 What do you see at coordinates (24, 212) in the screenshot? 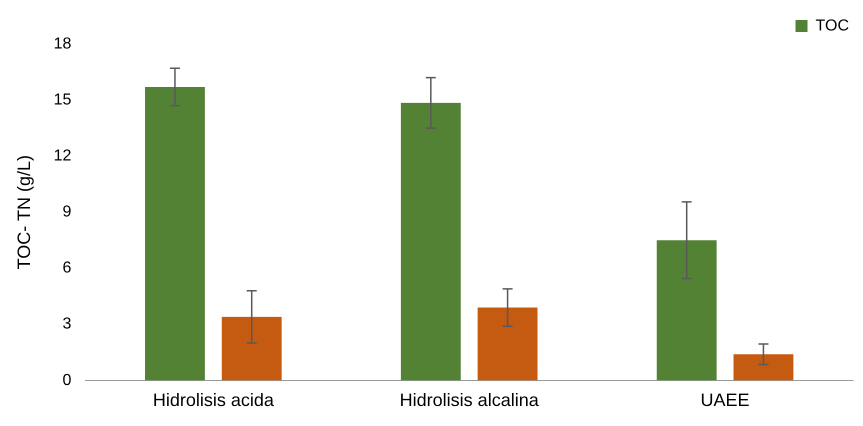
I see `y-axis-title: TOC- TN (g/L)` at bounding box center [24, 212].